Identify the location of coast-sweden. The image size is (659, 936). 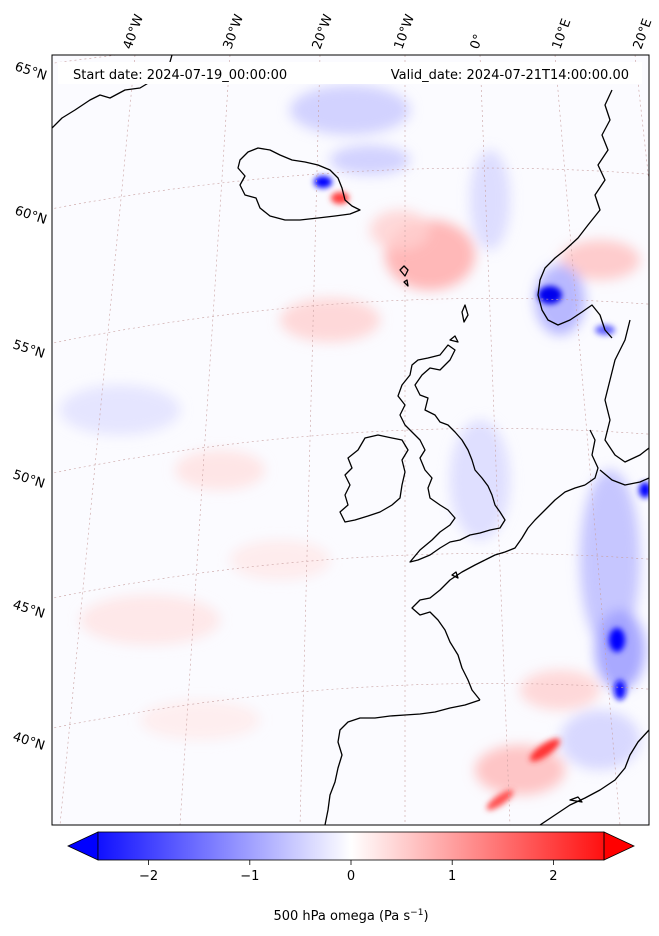
(626, 391).